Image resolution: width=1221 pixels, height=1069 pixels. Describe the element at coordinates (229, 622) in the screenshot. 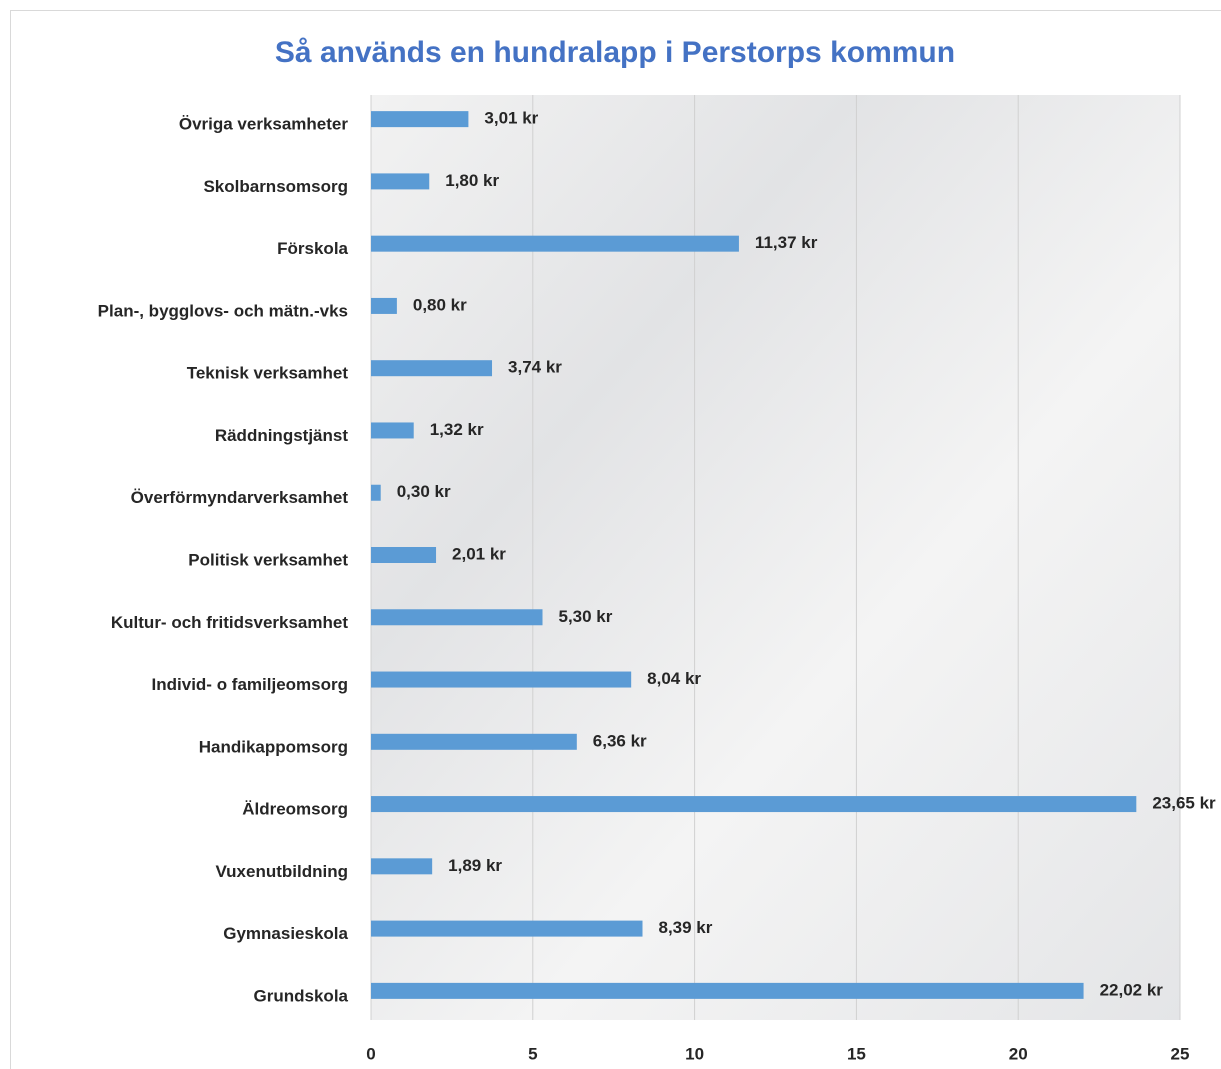

I see `y-tick-label: Kultur- och fritidsverksamhet` at that location.